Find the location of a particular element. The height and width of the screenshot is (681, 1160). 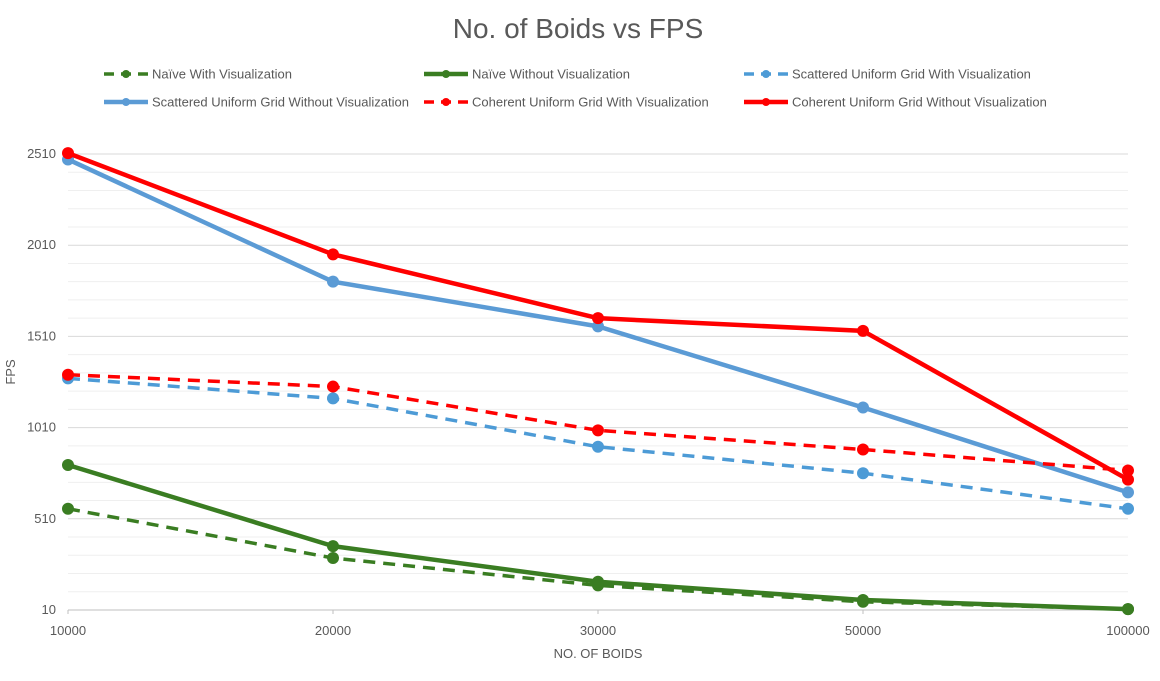

legend-item: Naïve With Visualization is located at coordinates (198, 74).